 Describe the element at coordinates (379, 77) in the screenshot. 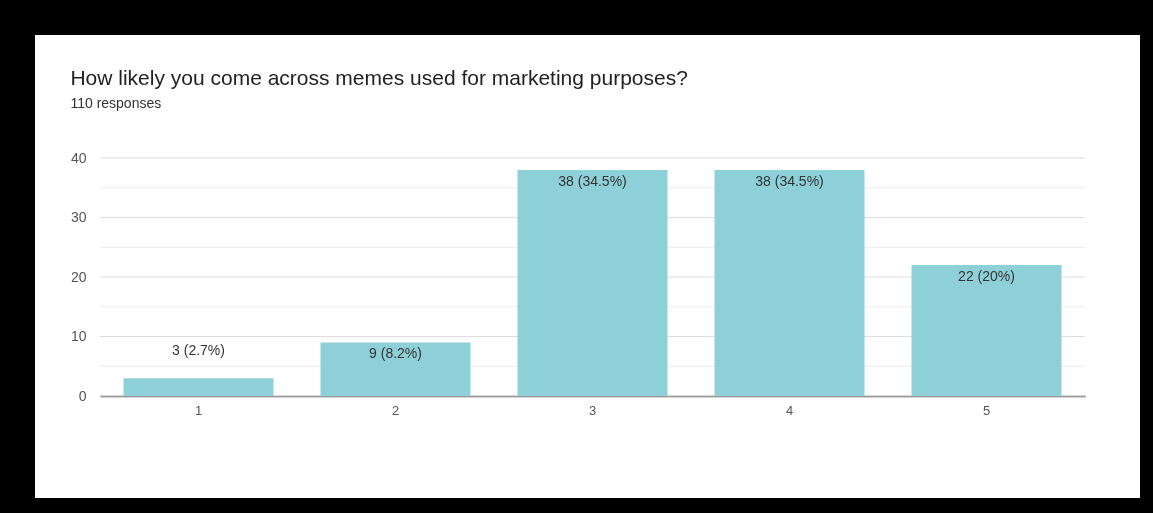

I see `chart-title: How likely you come across memes used for marketing purposes?` at that location.